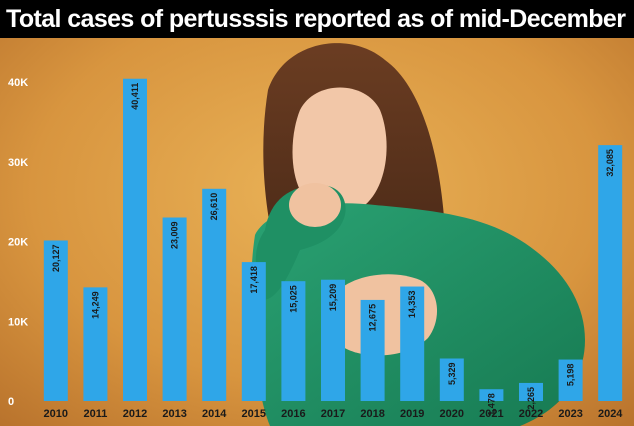 This screenshot has height=426, width=634. What do you see at coordinates (372, 350) in the screenshot?
I see `bar-2018` at bounding box center [372, 350].